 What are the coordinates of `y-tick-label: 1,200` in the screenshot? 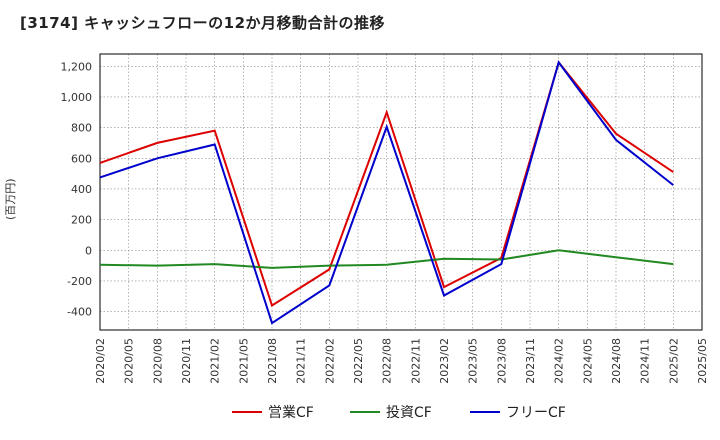 It's located at (77, 66).